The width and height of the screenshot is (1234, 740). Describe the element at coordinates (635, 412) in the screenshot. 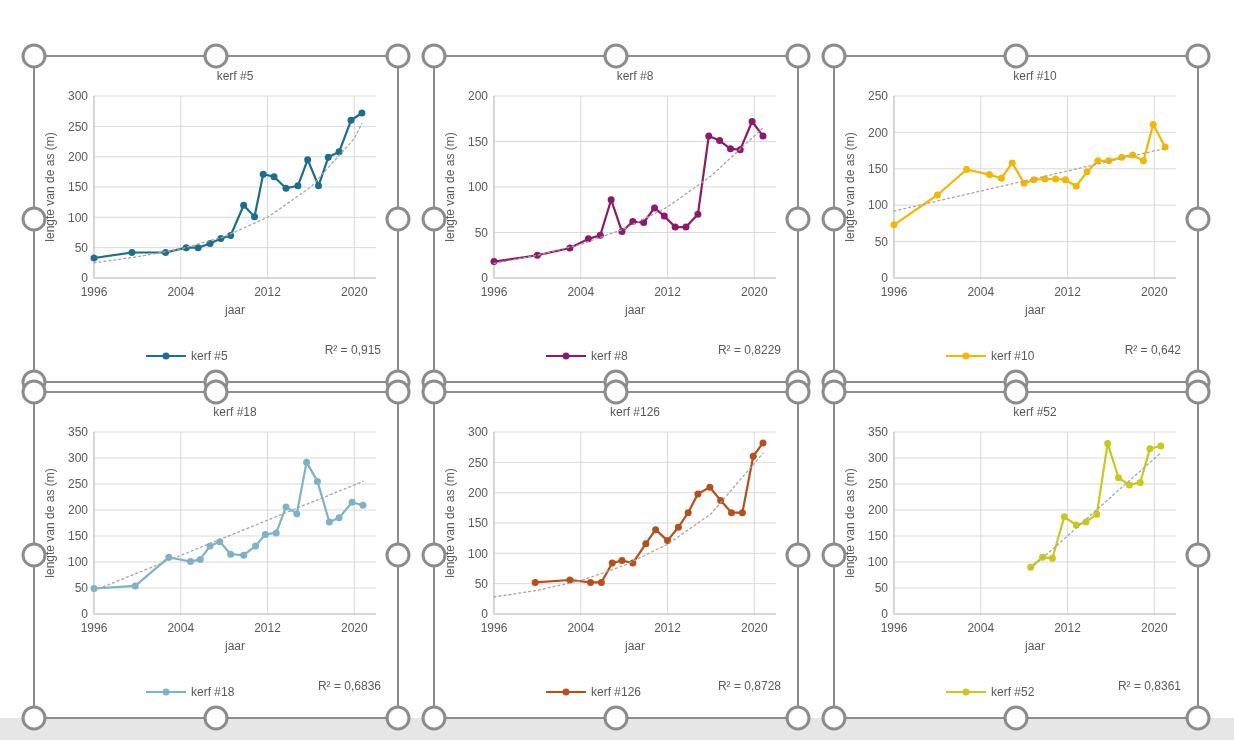

I see `chart-title: kerf #126` at that location.